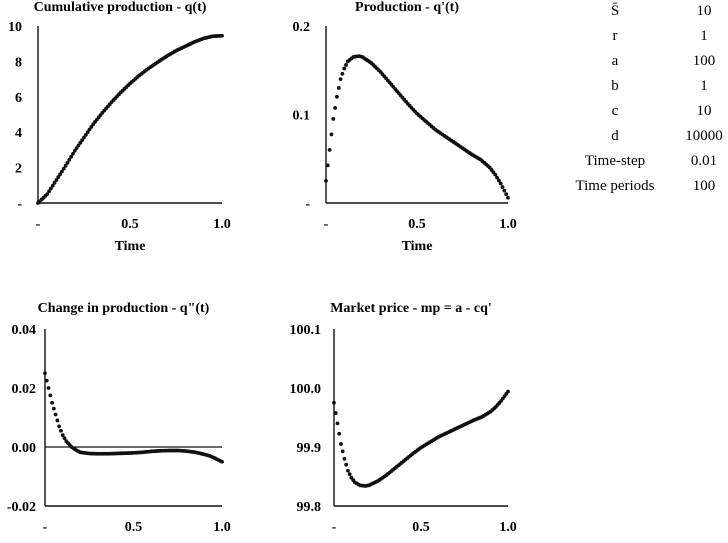 This screenshot has width=728, height=543. Describe the element at coordinates (120, 7) in the screenshot. I see `chart-title: Cumulative production - q(t)` at that location.